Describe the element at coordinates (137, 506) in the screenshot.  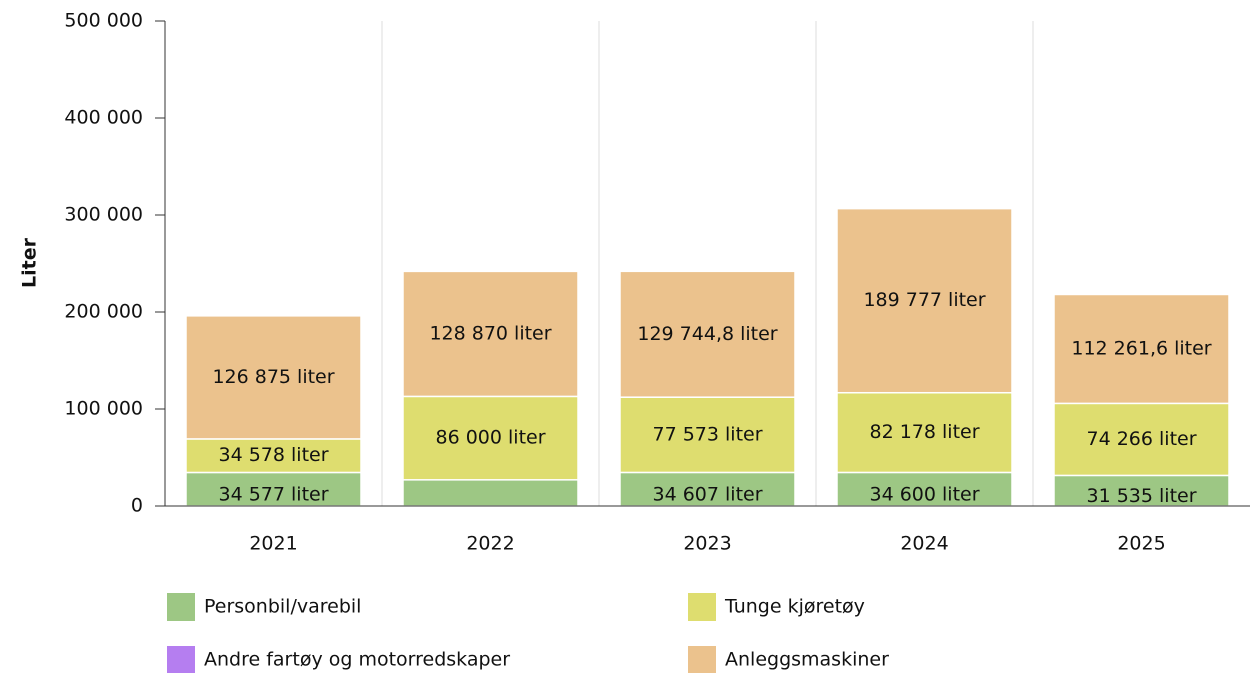
I see `y-tick-label: 0` at that location.